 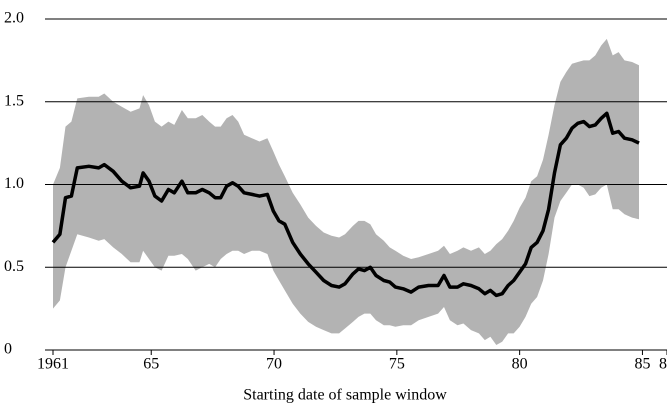 I want to click on x-tick-label: 75, so click(x=397, y=364).